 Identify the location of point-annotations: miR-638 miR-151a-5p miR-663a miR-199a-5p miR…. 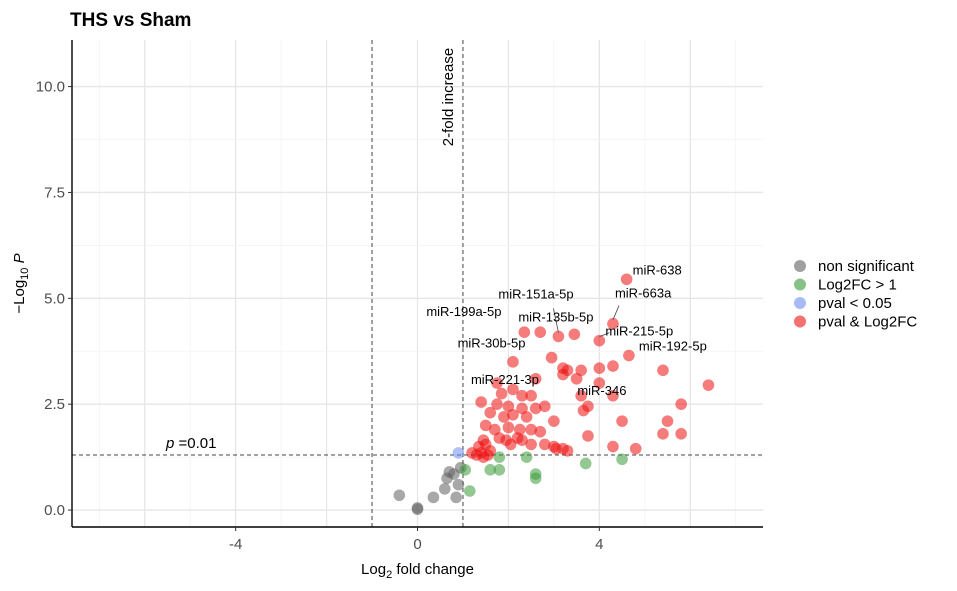
(566, 330).